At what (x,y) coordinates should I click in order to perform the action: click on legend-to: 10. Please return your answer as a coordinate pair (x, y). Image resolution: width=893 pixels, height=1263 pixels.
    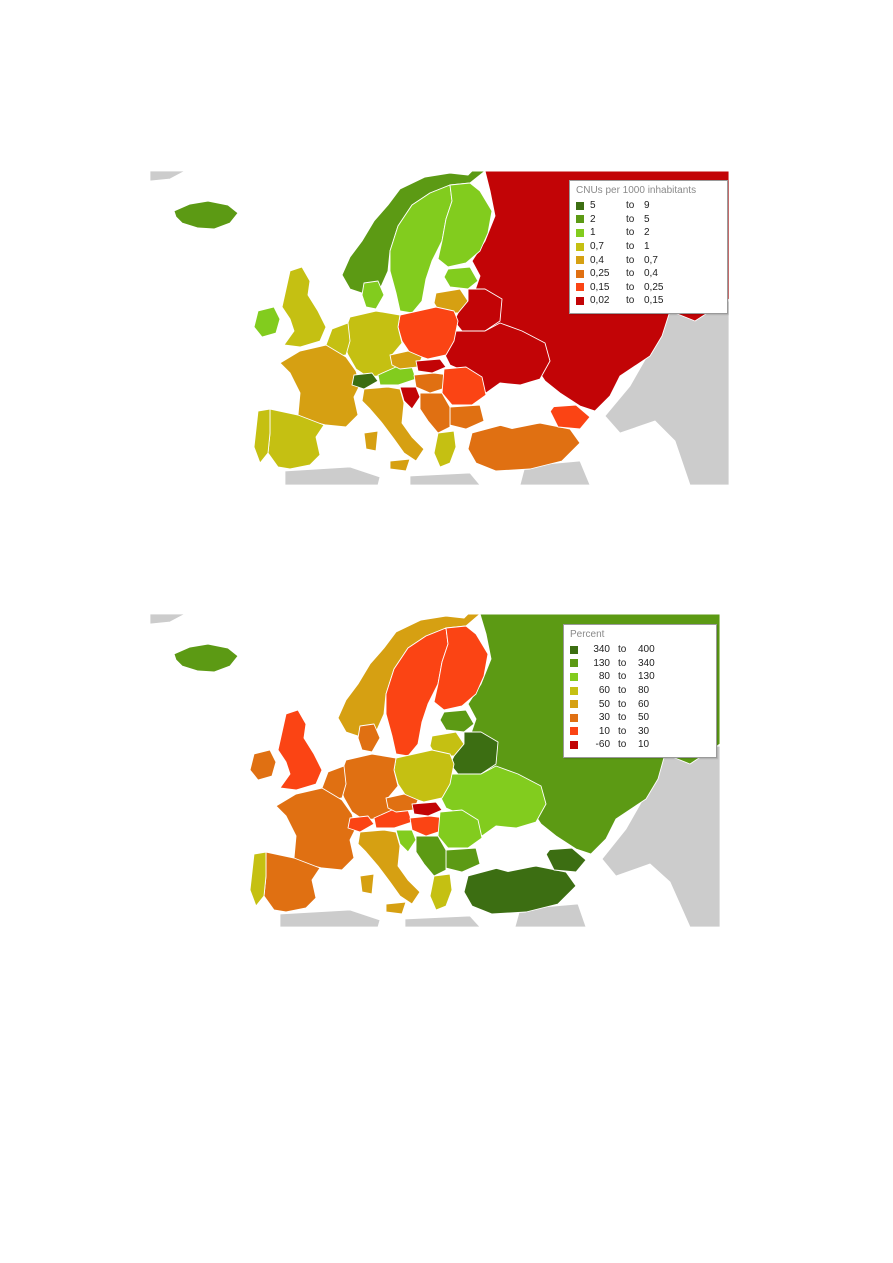
    Looking at the image, I should click on (644, 745).